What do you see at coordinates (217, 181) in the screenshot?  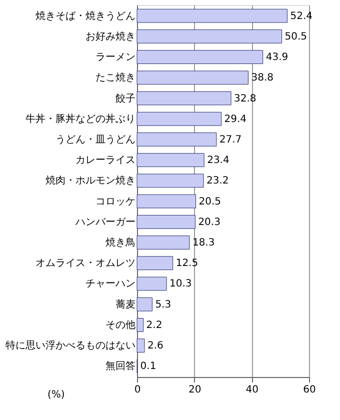 I see `data-label: 23.2` at bounding box center [217, 181].